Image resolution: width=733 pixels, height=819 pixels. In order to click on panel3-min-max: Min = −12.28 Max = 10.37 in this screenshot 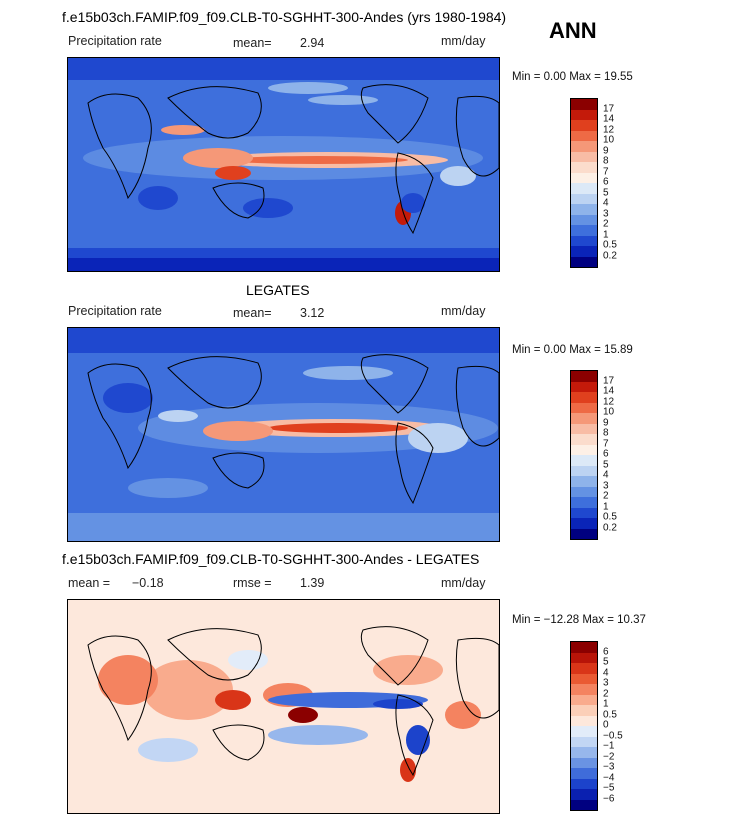, I will do `click(579, 620)`.